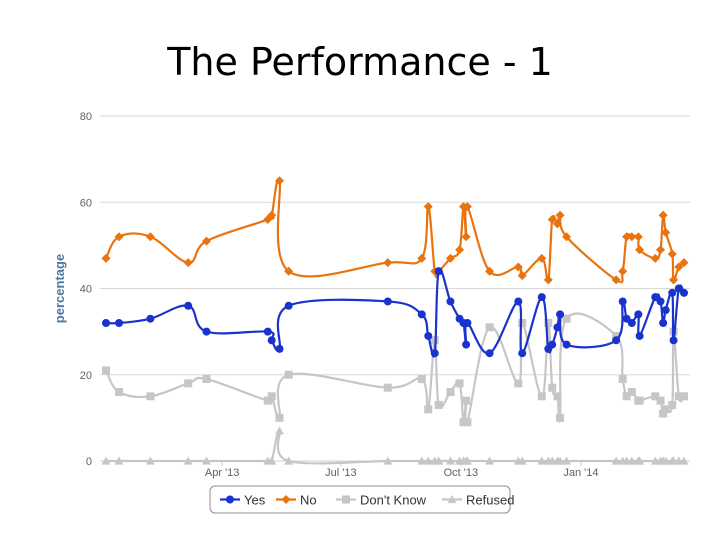 This screenshot has height=540, width=720. Describe the element at coordinates (395, 313) in the screenshot. I see `series-line-yes` at that location.